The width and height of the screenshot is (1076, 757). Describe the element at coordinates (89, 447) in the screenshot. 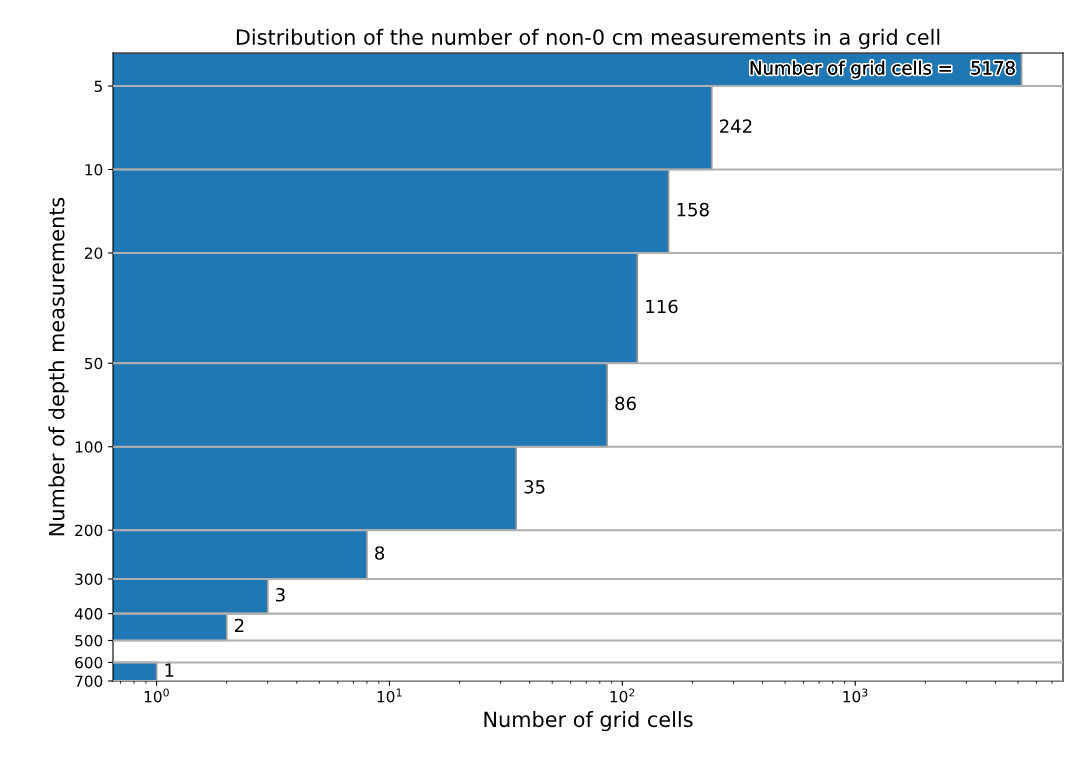

I see `y-tick-label: 100` at that location.